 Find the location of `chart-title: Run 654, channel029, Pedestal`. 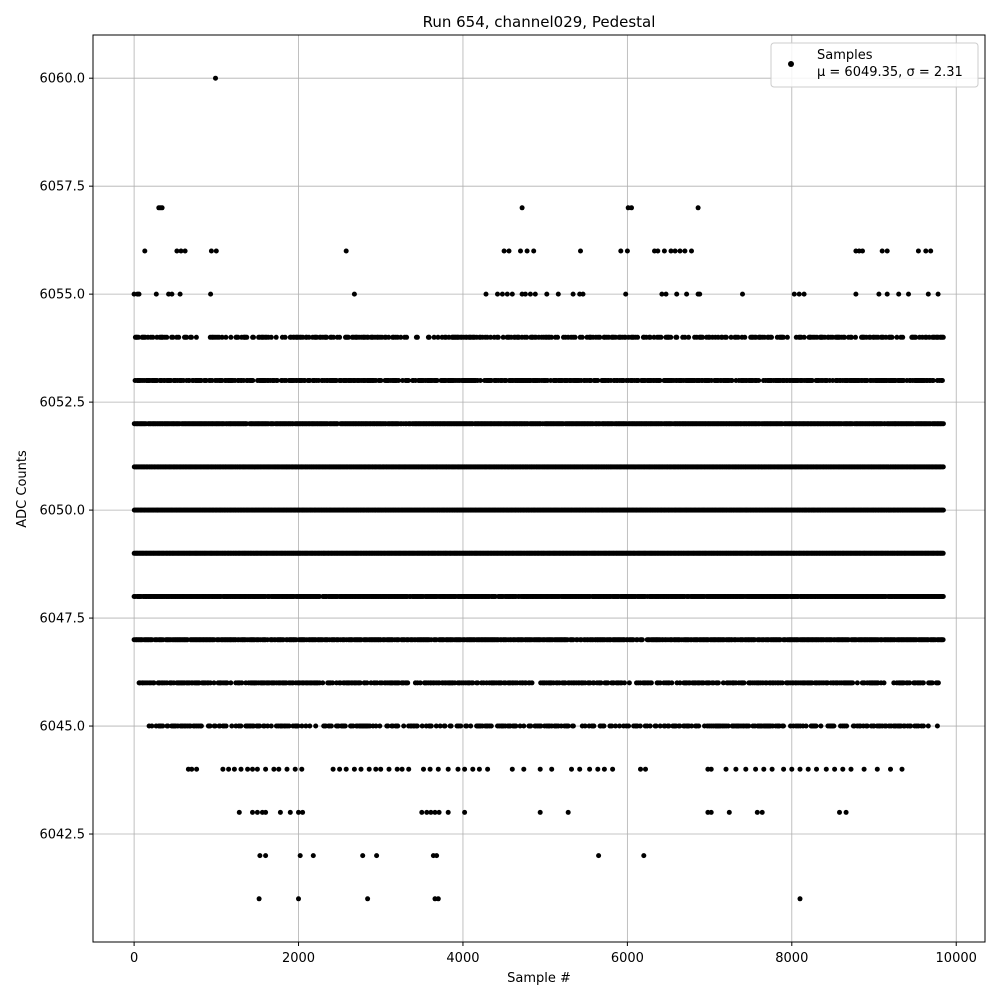

chart-title: Run 654, channel029, Pedestal is located at coordinates (539, 22).